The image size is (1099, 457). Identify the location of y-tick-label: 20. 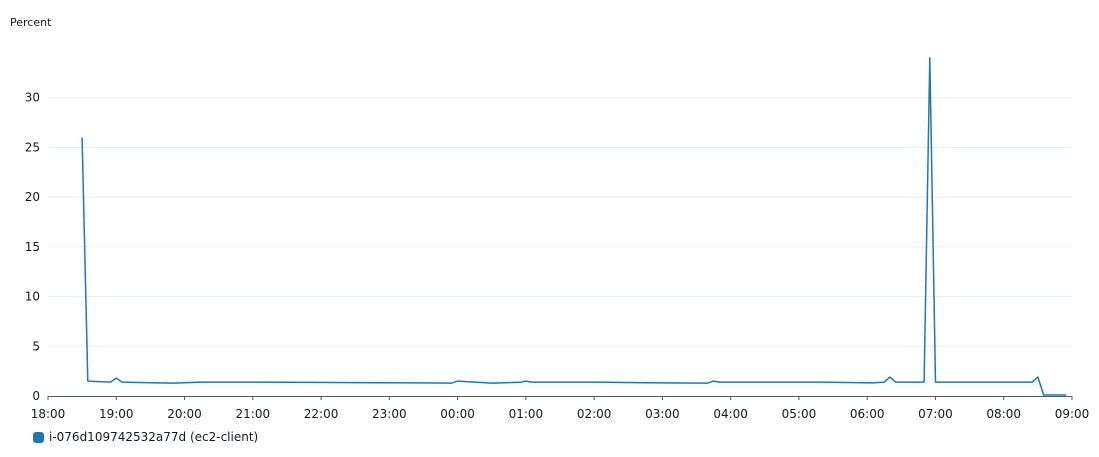
(32, 197).